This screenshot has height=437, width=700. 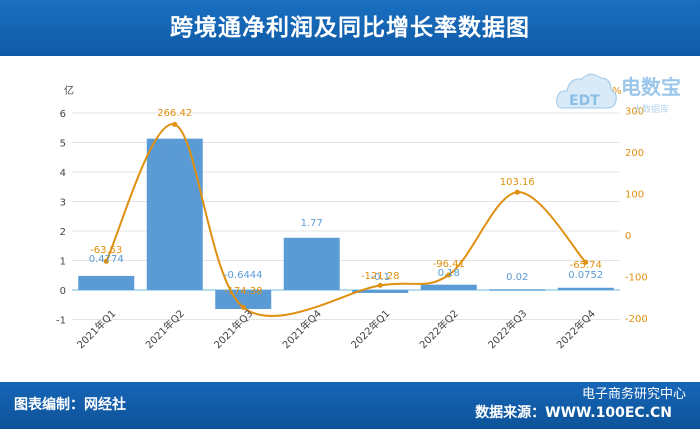 I want to click on bar-value-label: 5.13, so click(x=175, y=151).